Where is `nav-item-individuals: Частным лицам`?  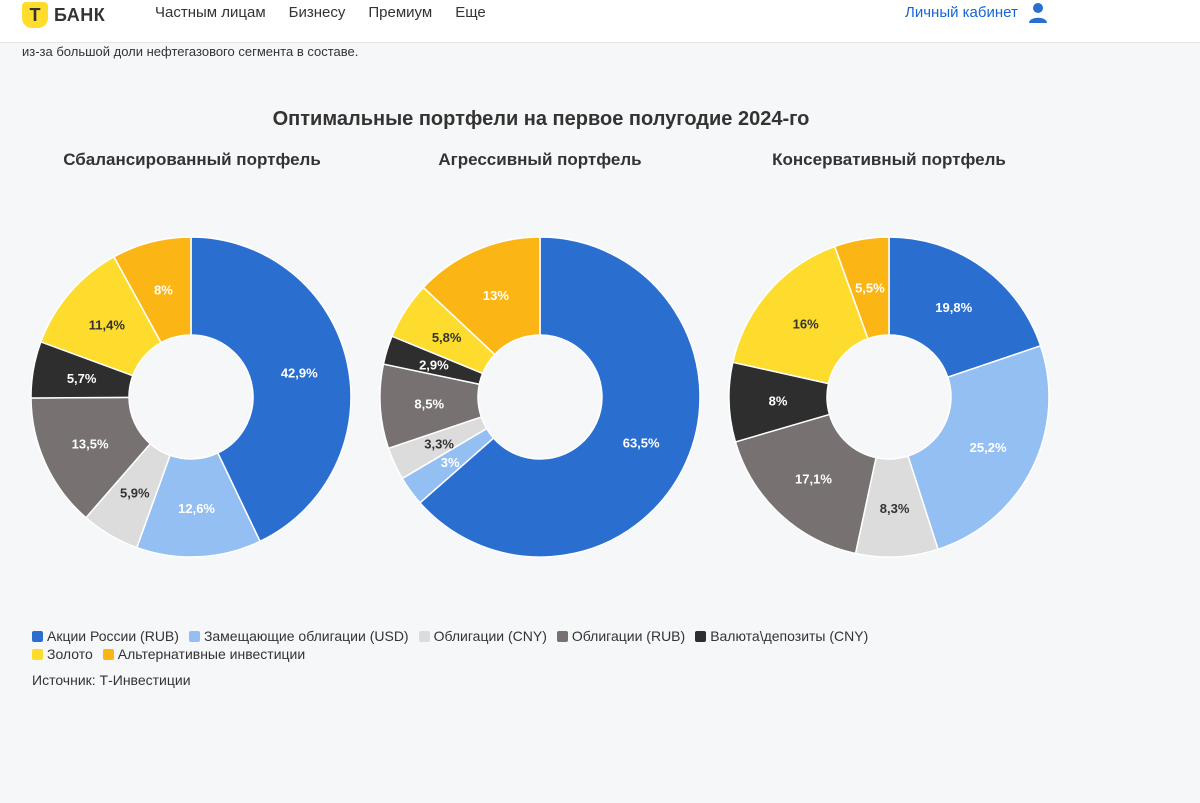
nav-item-individuals: Частным лицам is located at coordinates (210, 12).